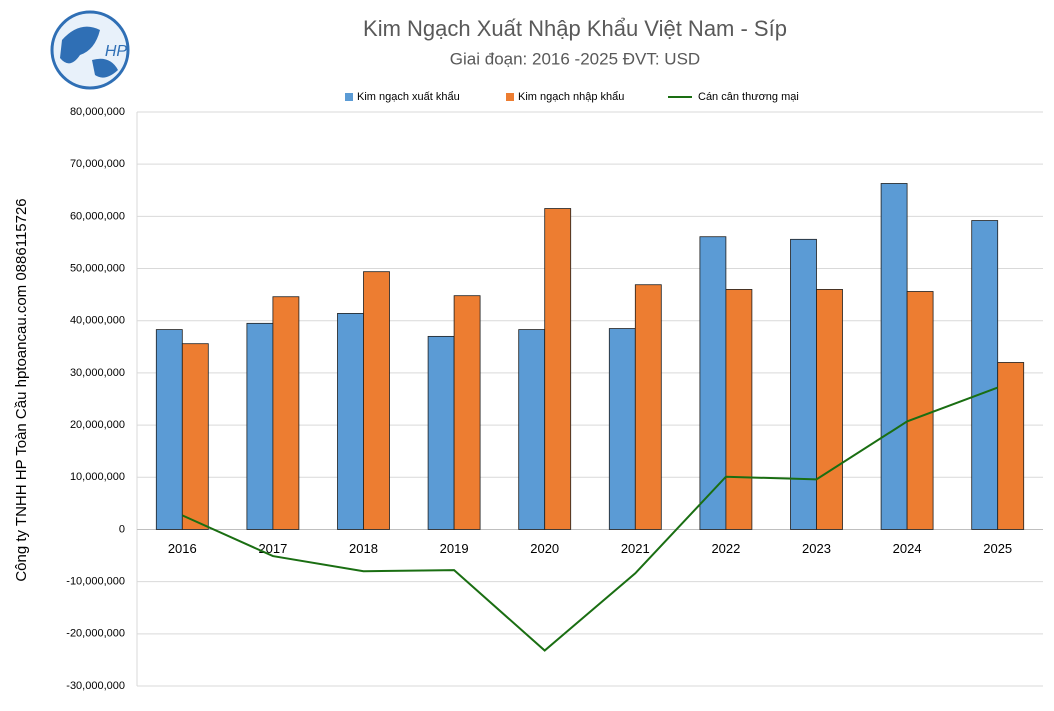  Describe the element at coordinates (95, 634) in the screenshot. I see `y-tick-label: -20,000,000` at that location.